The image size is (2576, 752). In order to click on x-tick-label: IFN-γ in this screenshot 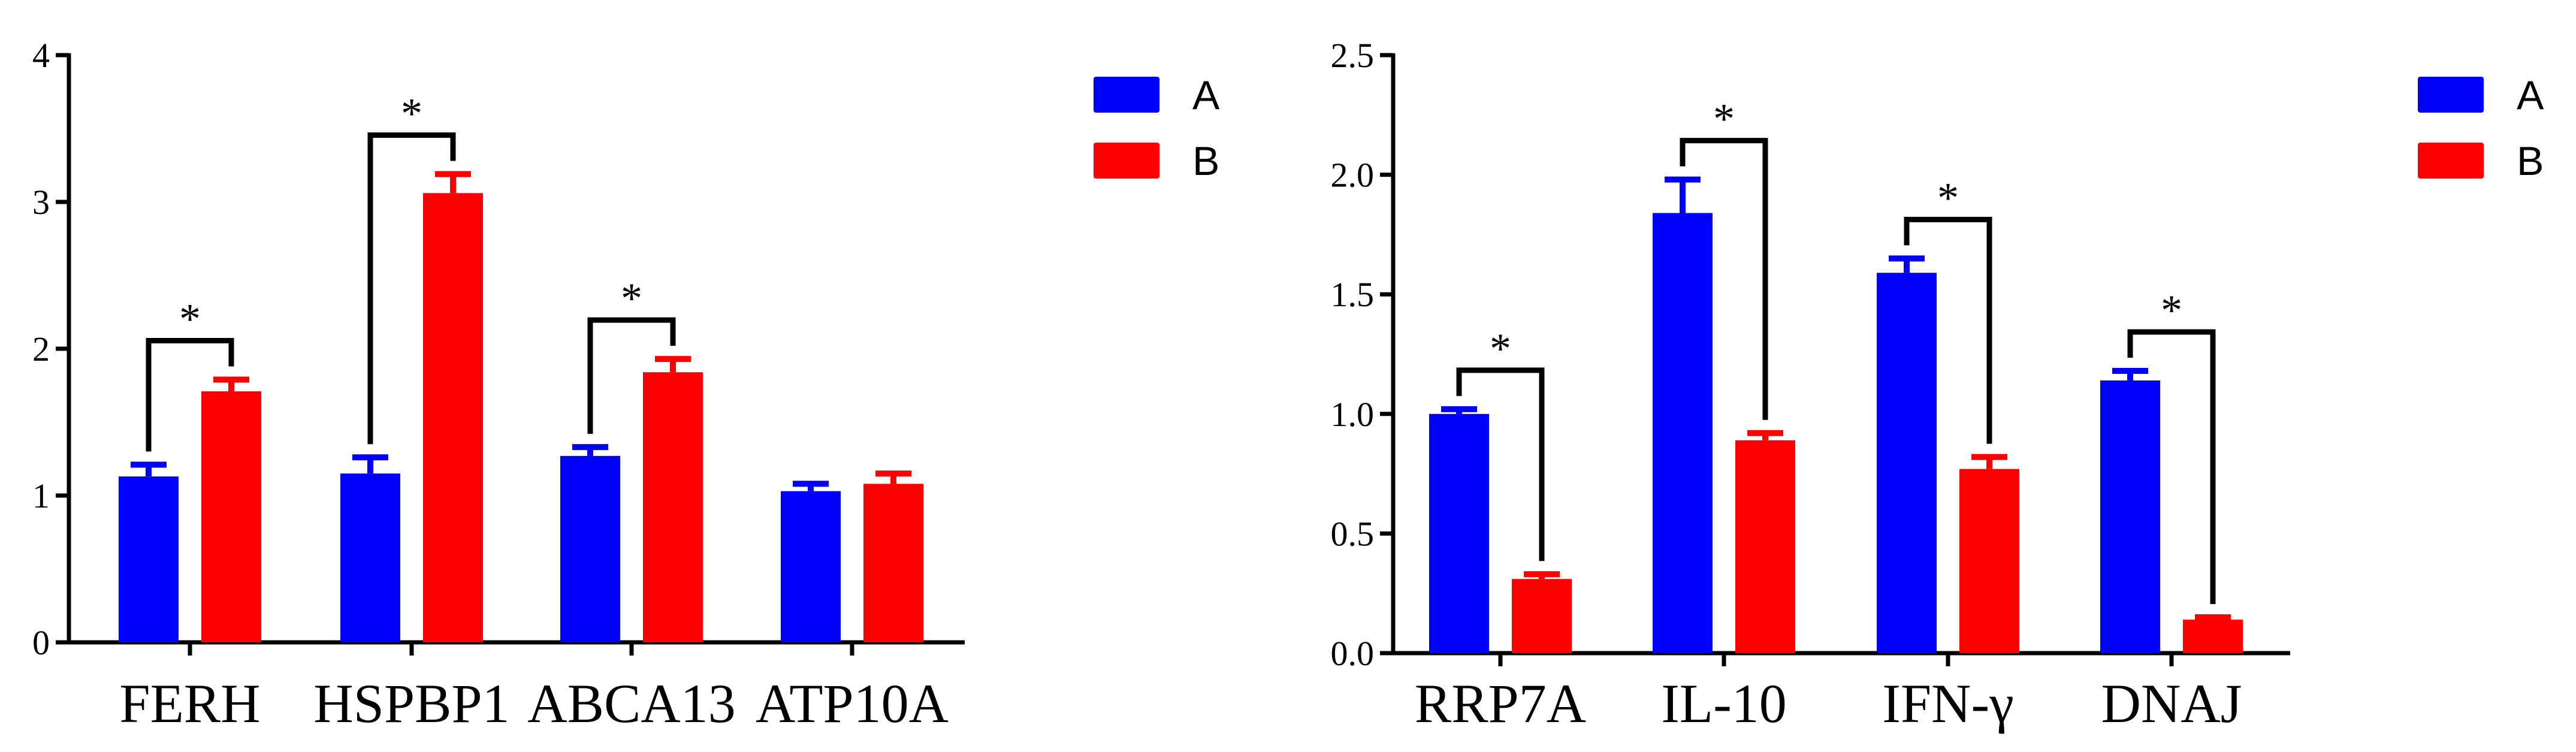, I will do `click(1948, 703)`.